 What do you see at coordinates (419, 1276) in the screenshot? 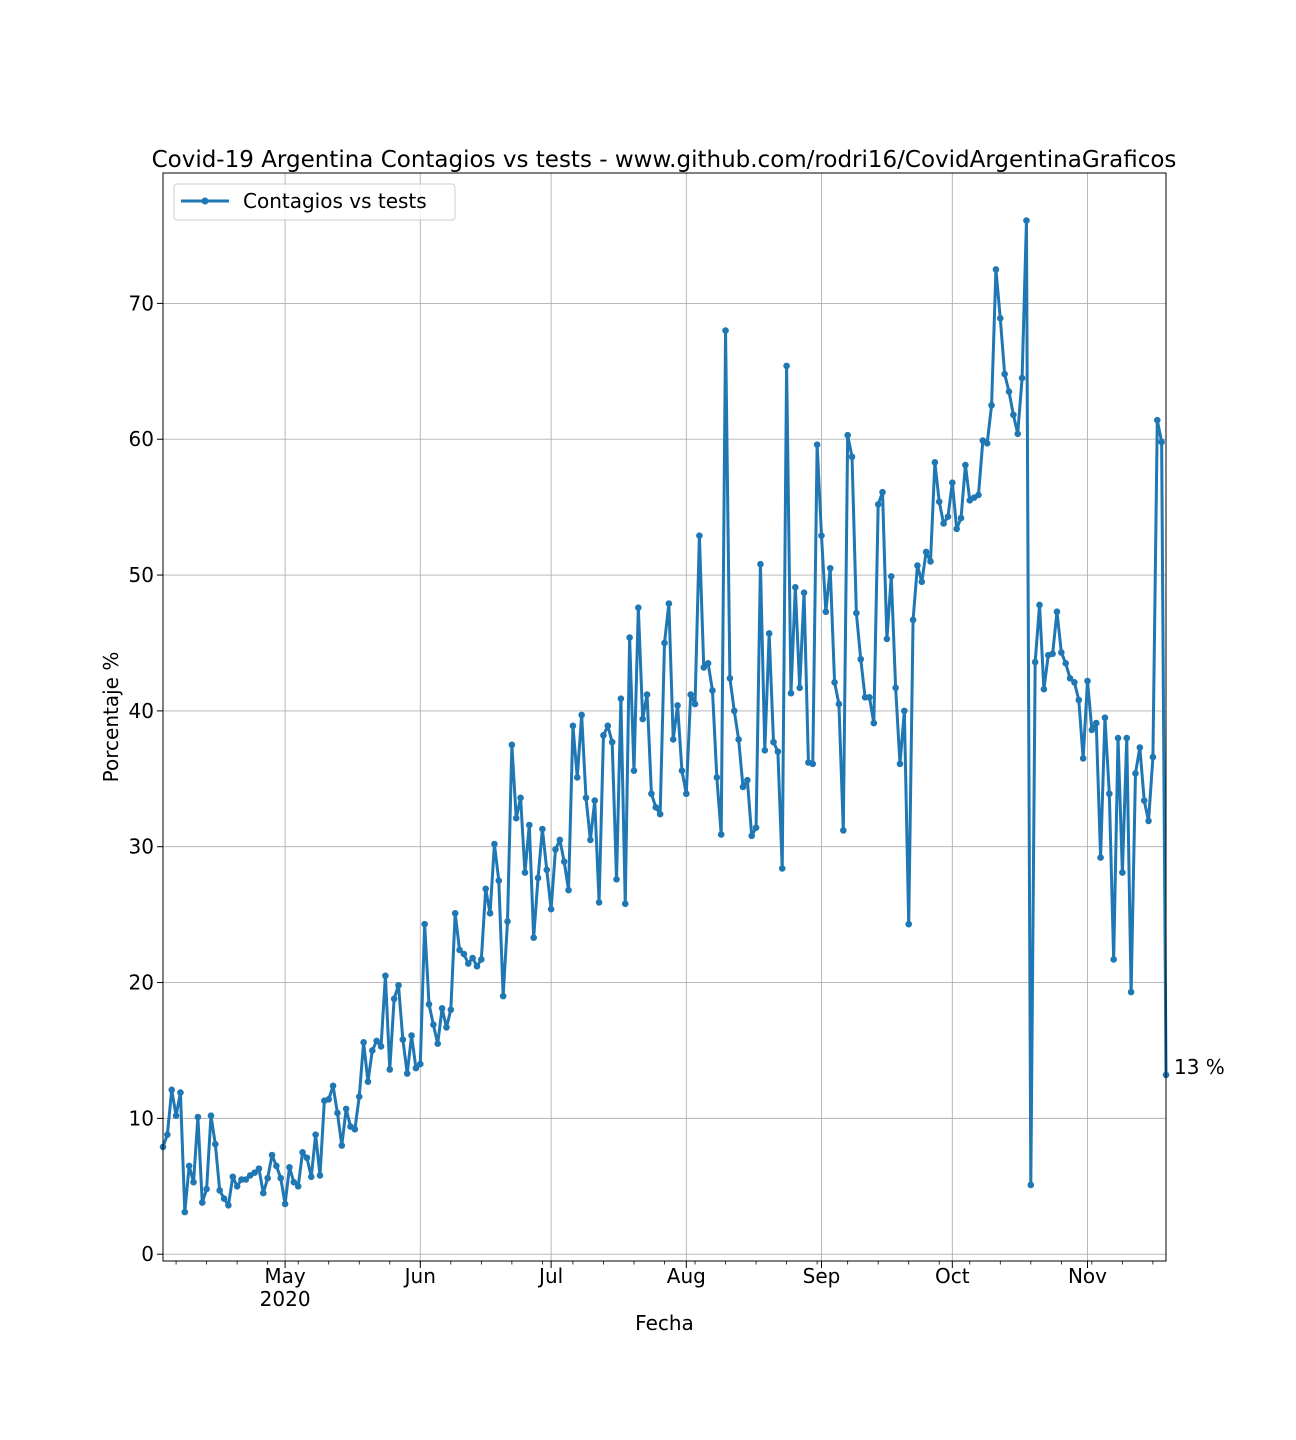
I see `x-tick-label: Jun` at bounding box center [419, 1276].